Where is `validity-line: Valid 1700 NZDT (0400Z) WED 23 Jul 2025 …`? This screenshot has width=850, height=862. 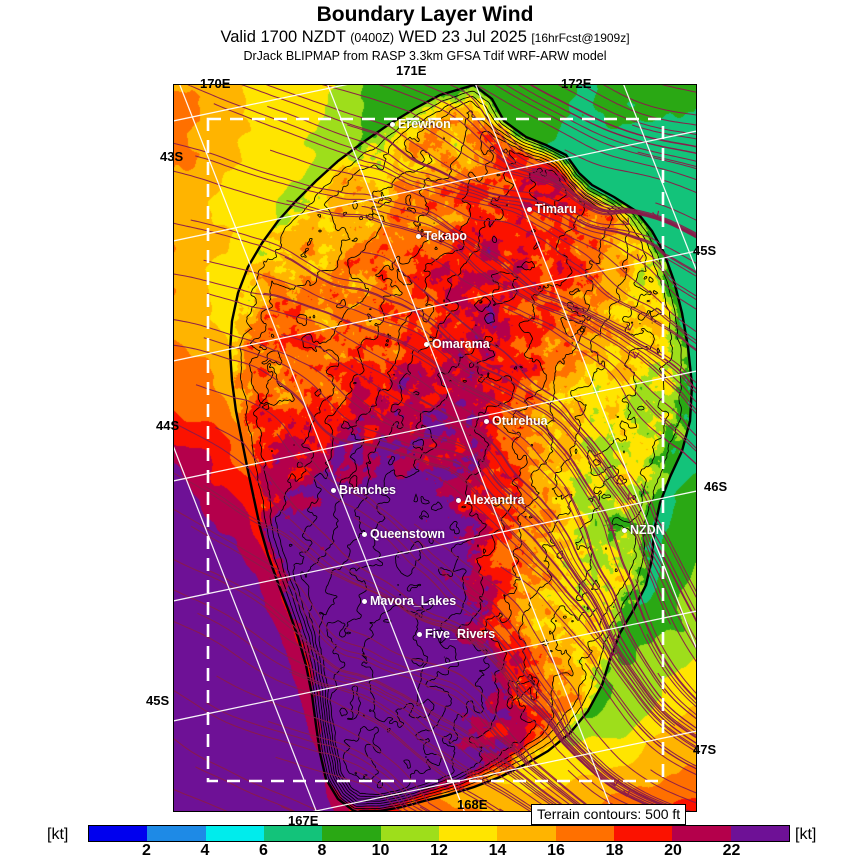
validity-line: Valid 1700 NZDT (0400Z) WED 23 Jul 2025 … is located at coordinates (425, 37).